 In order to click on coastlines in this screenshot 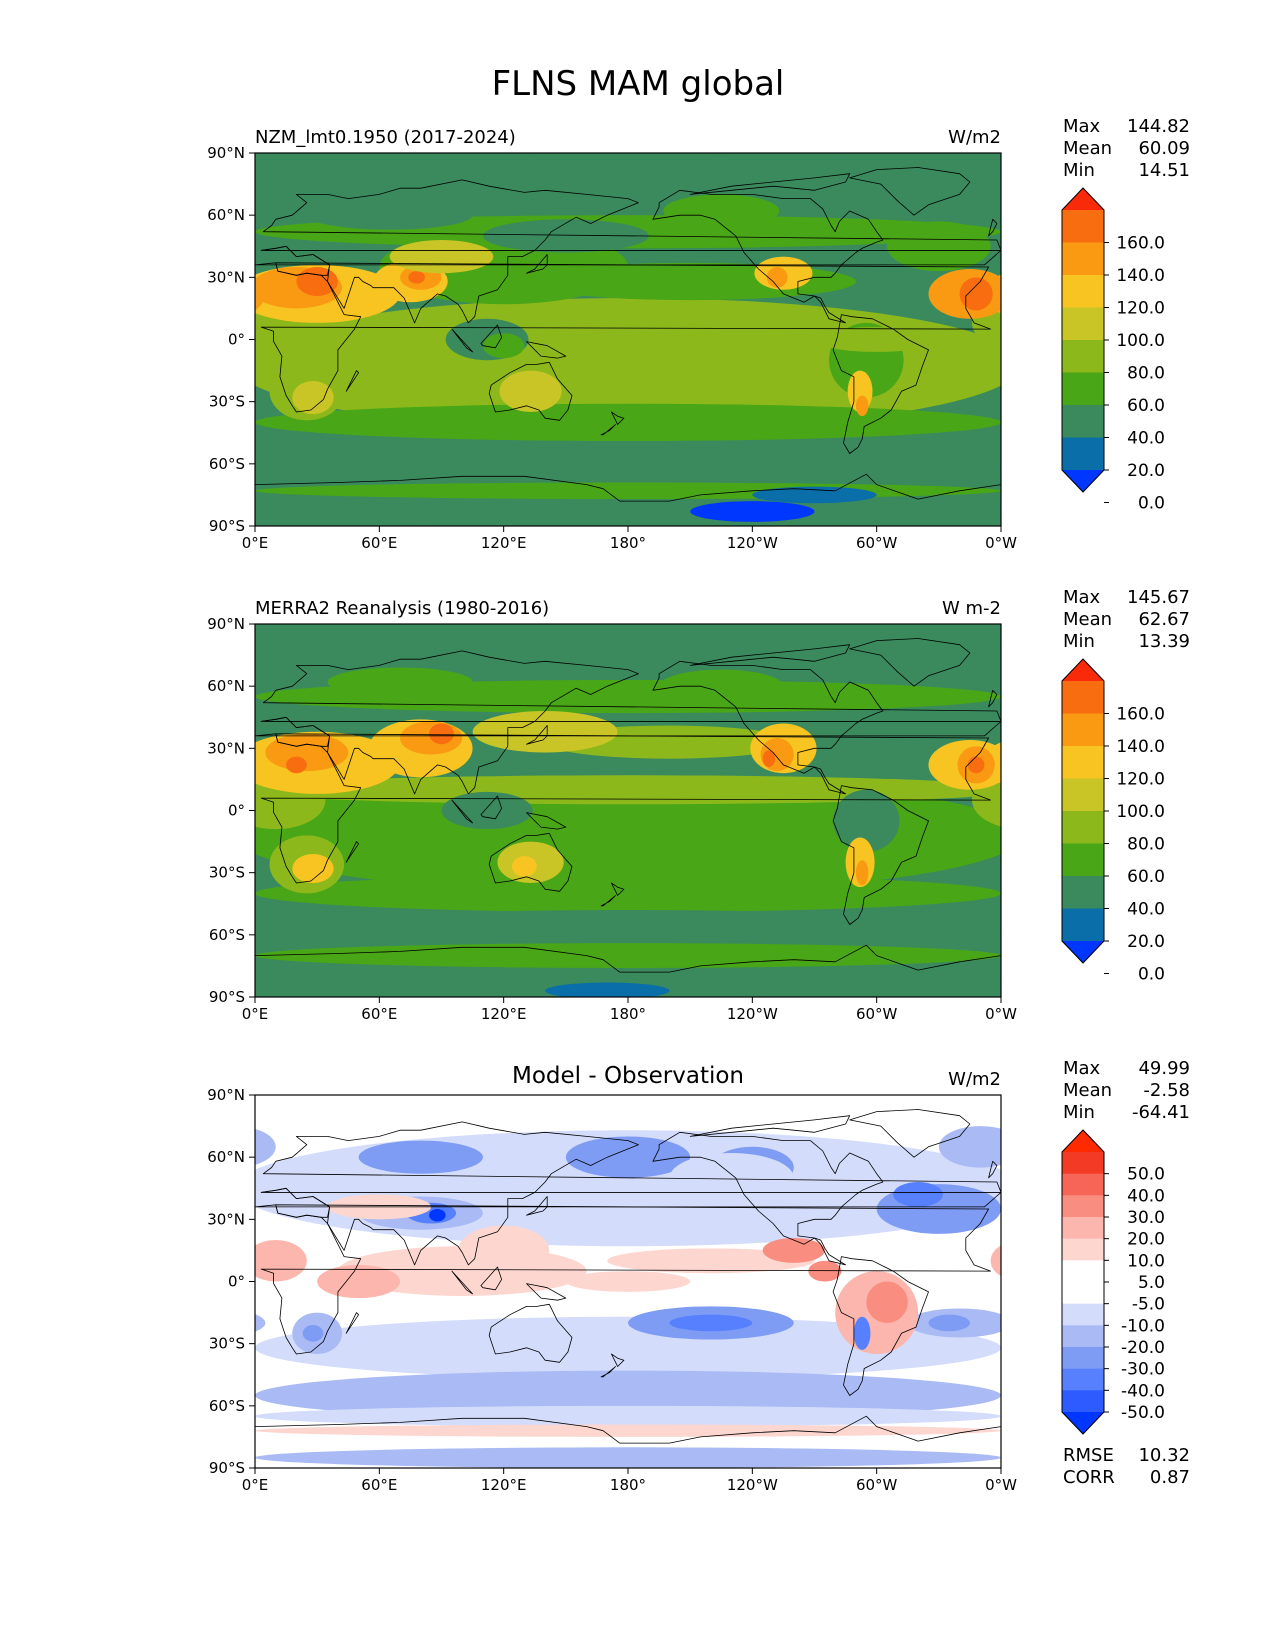, I will do `click(628, 817)`.